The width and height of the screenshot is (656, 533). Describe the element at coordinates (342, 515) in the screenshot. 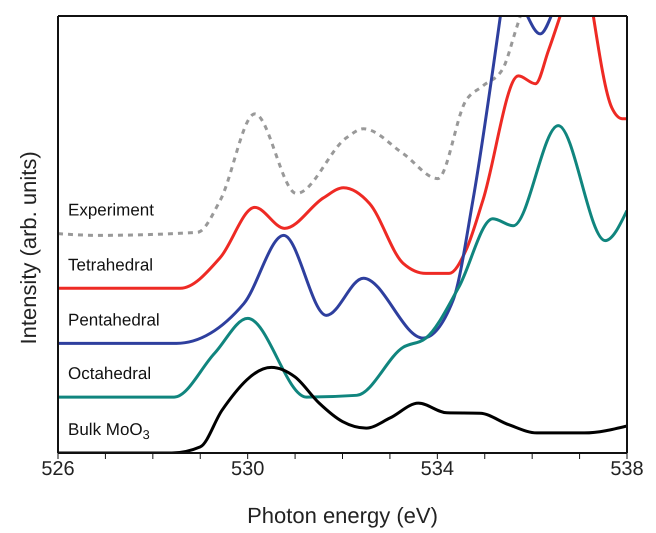

I see `x-axis-title: Photon energy (eV)` at that location.